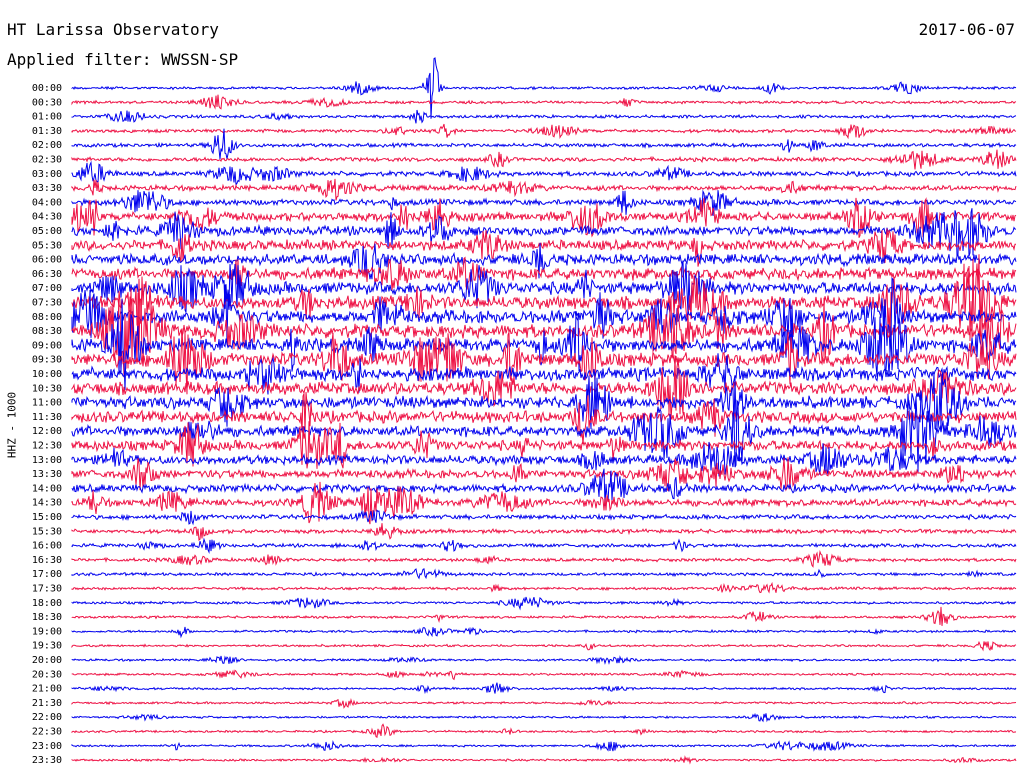  What do you see at coordinates (47, 631) in the screenshot?
I see `time-tick-label: 19:00` at bounding box center [47, 631].